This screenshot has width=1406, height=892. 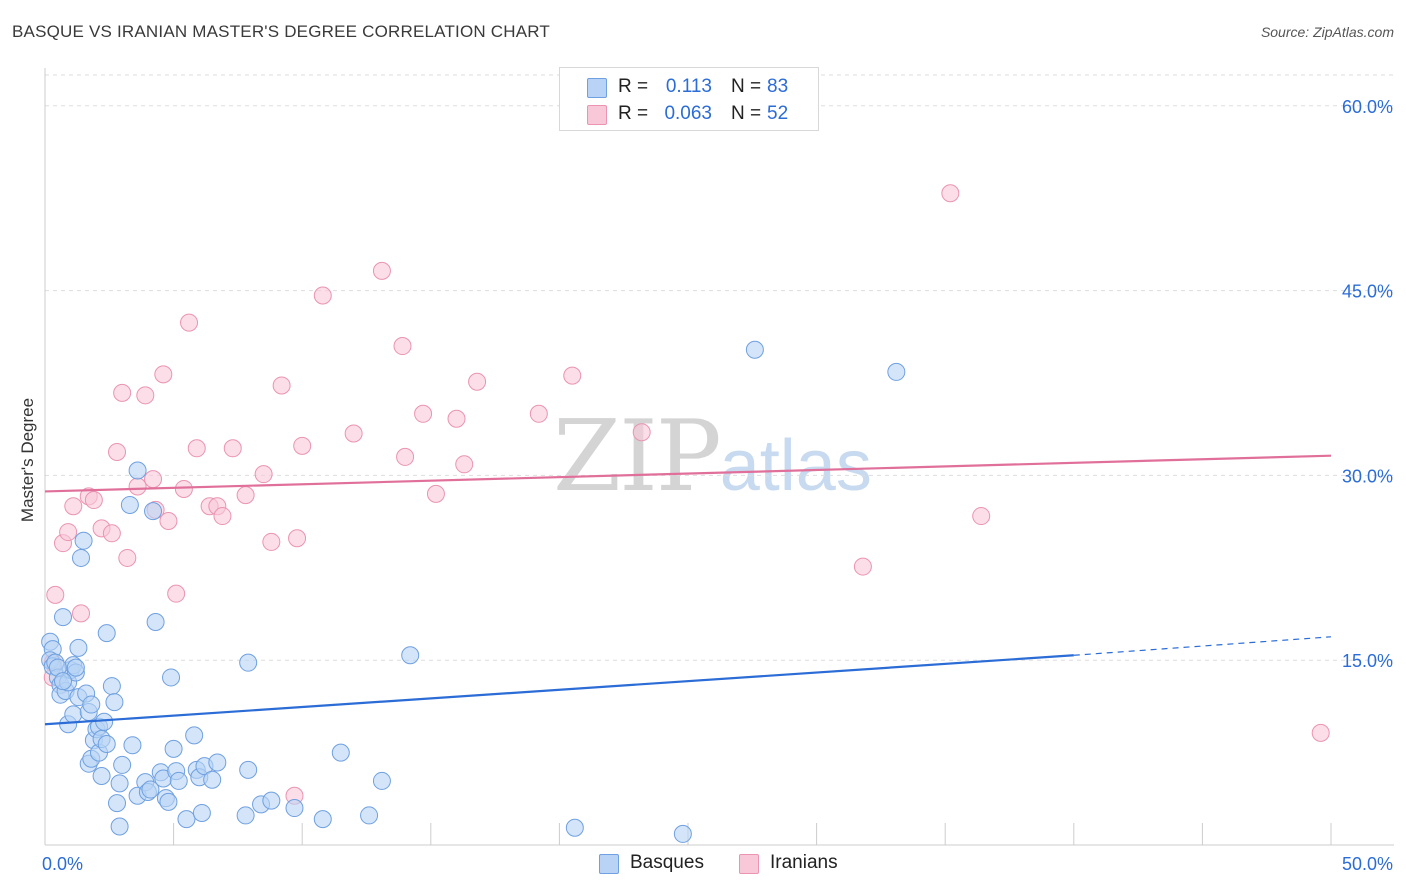 I want to click on iranians-trendline, so click(x=688, y=473).